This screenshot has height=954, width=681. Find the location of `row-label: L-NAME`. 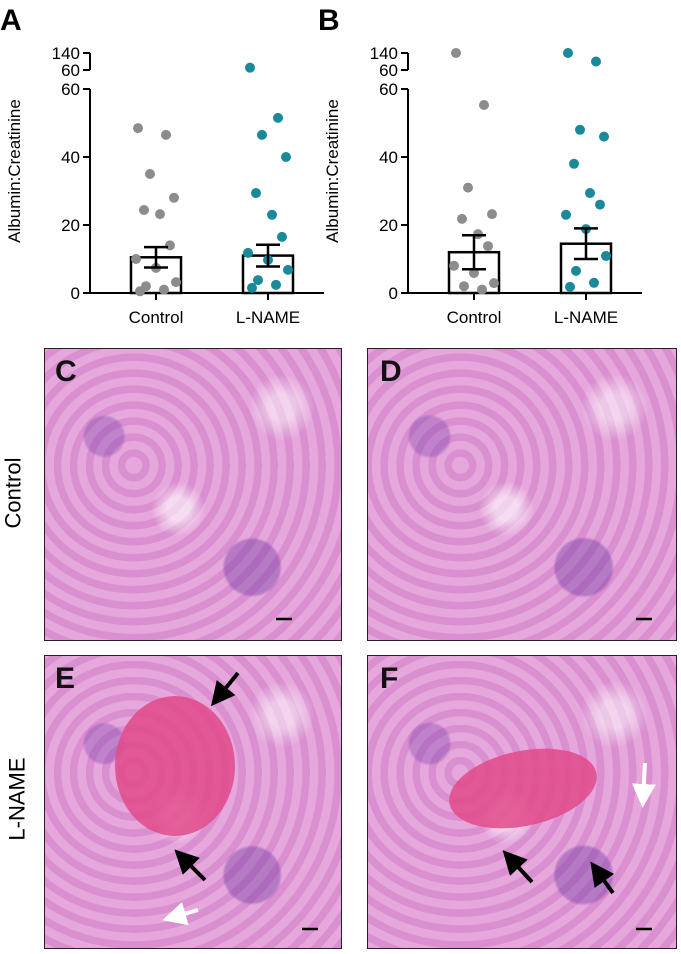

row-label: L-NAME is located at coordinates (17, 799).